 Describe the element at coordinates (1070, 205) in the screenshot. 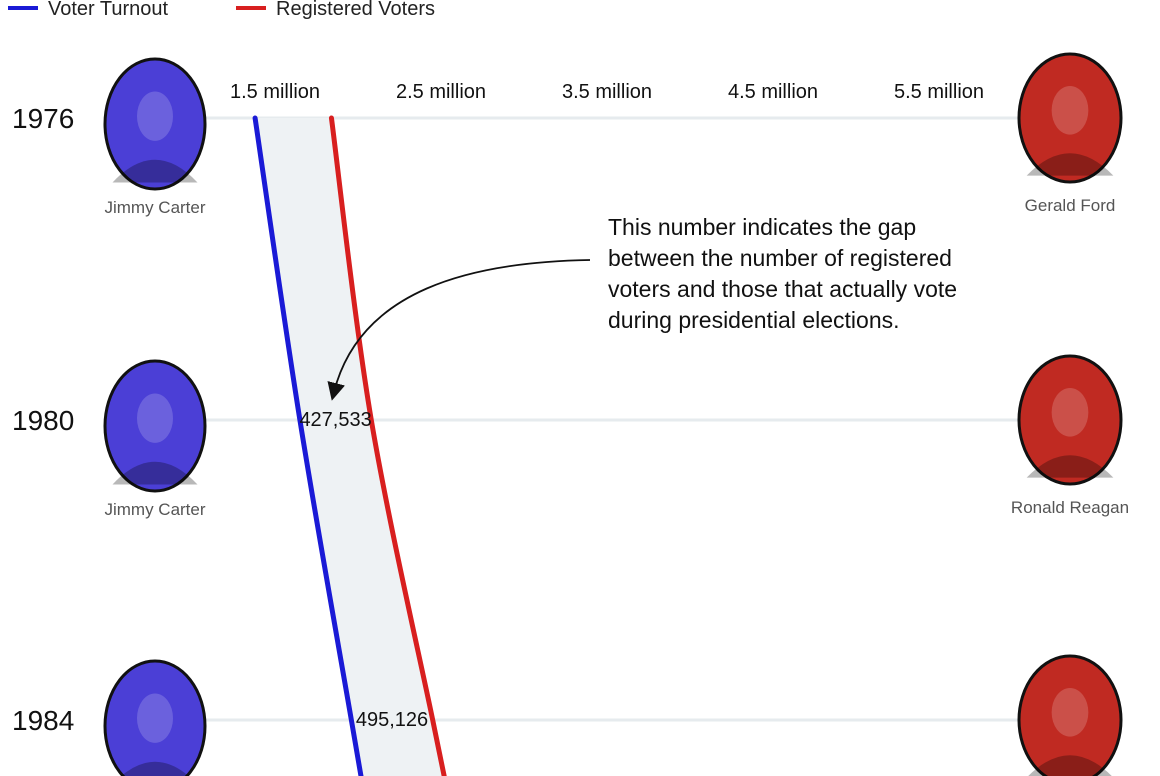

I see `right-candidate-name: Gerald Ford` at that location.